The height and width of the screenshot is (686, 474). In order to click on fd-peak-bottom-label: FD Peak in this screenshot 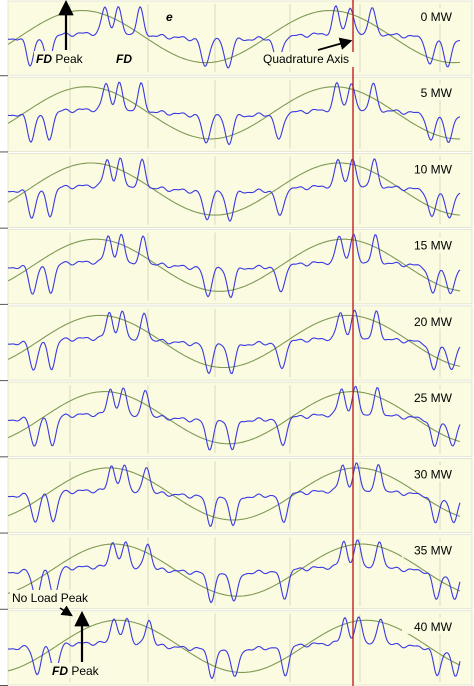, I will do `click(76, 671)`.